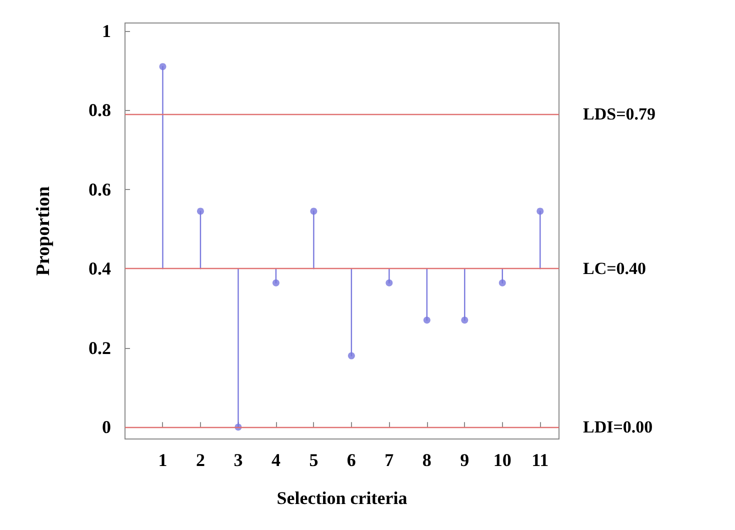 This screenshot has height=530, width=735. Describe the element at coordinates (502, 460) in the screenshot. I see `x-tick-label: 10` at that location.